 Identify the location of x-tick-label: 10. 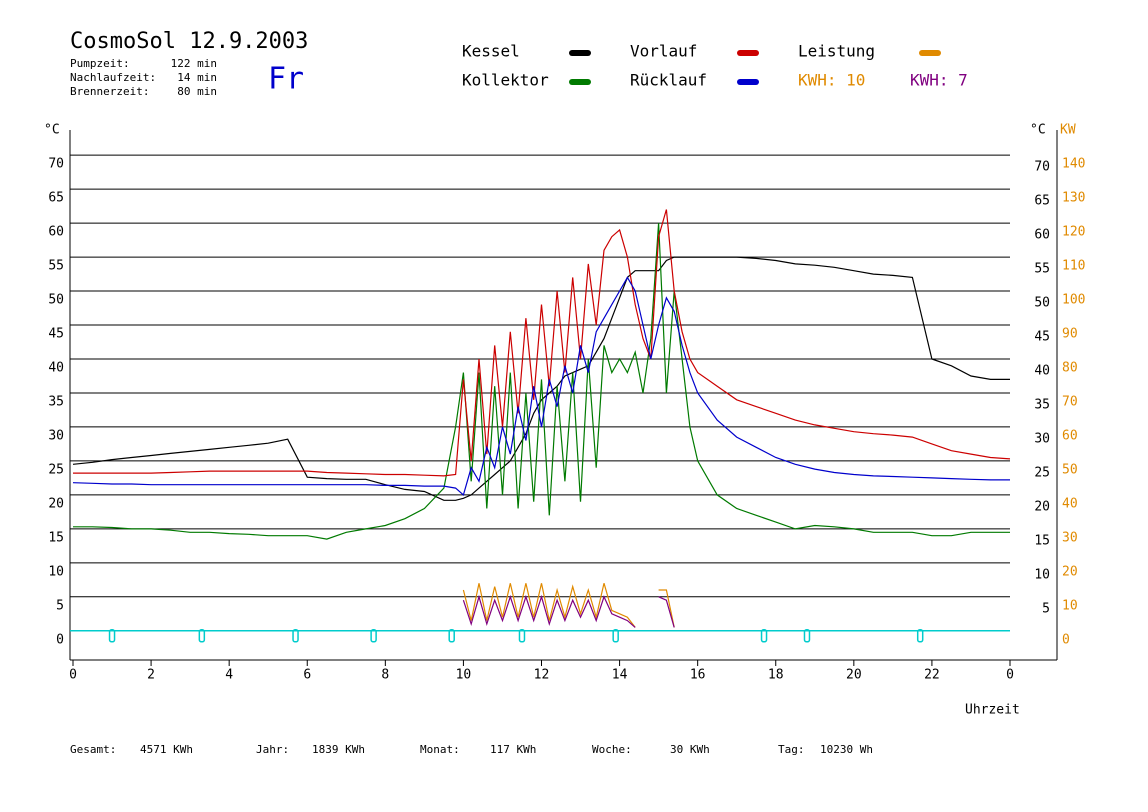
(464, 675).